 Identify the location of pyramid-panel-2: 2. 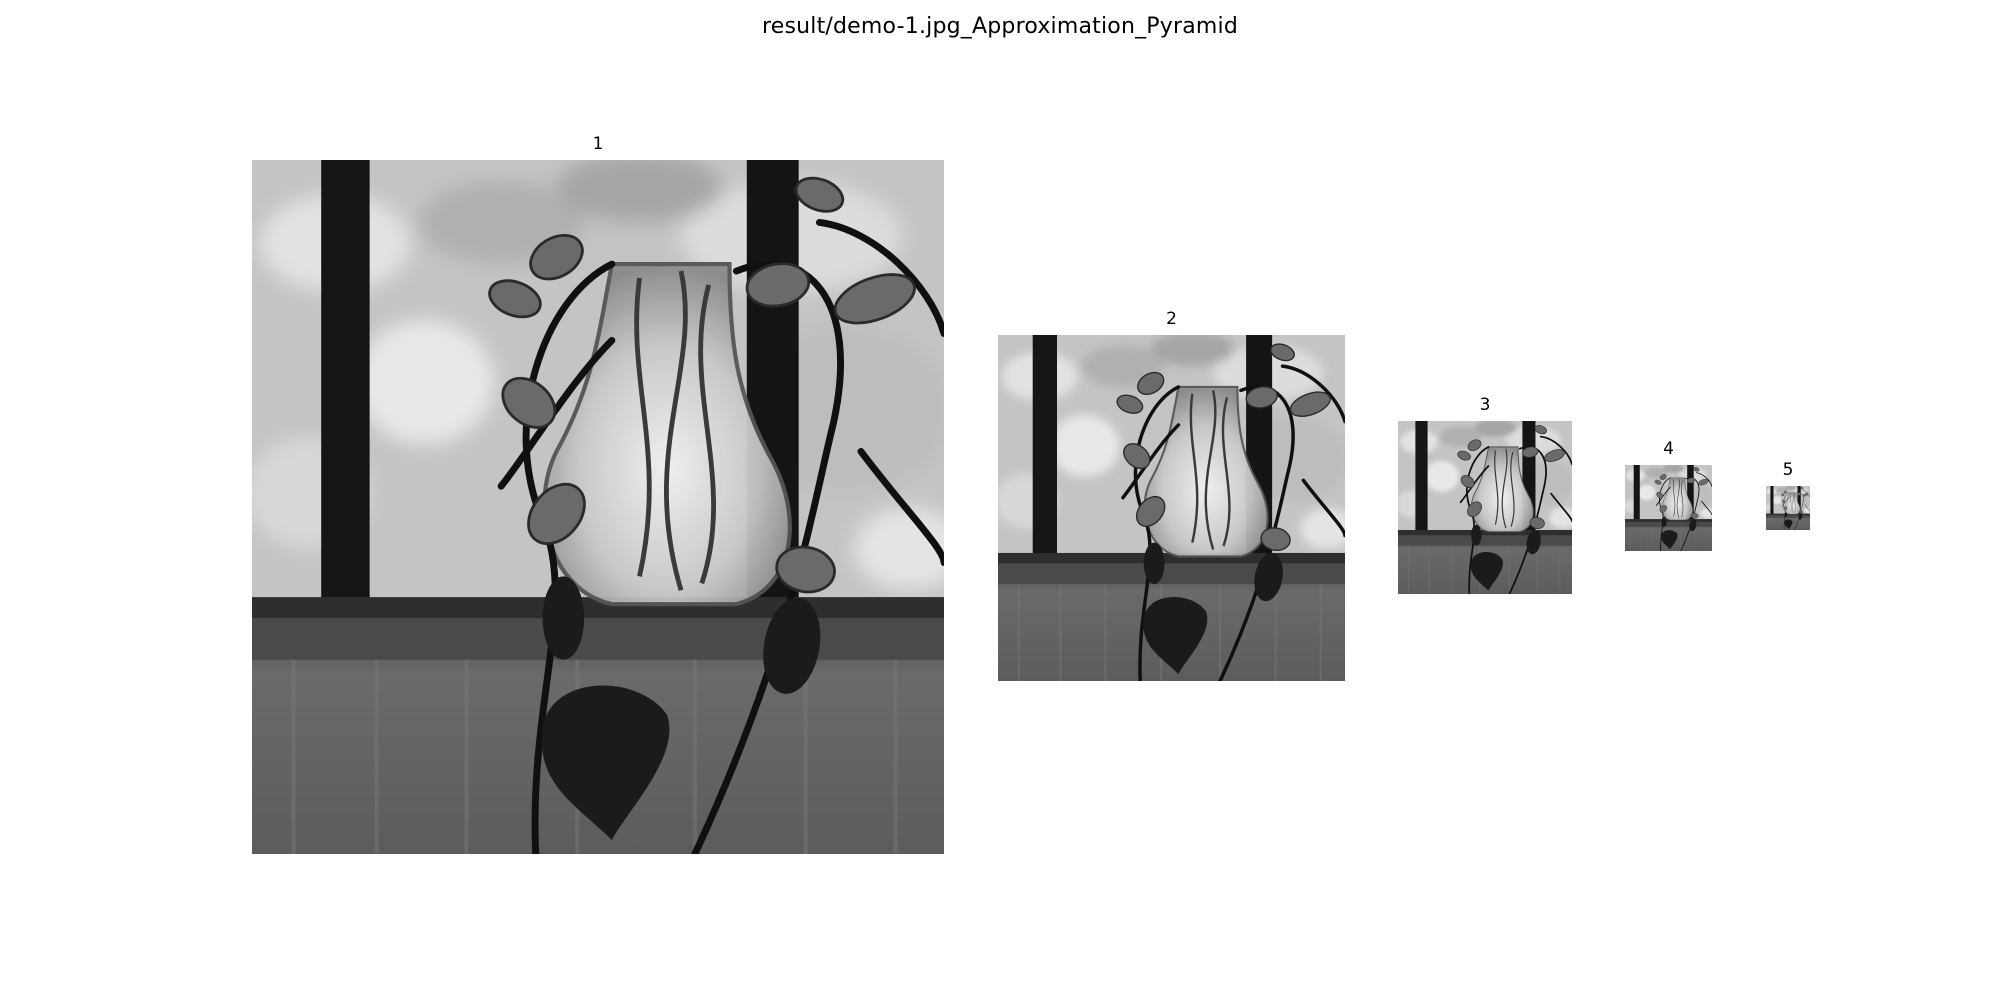
(1171, 495).